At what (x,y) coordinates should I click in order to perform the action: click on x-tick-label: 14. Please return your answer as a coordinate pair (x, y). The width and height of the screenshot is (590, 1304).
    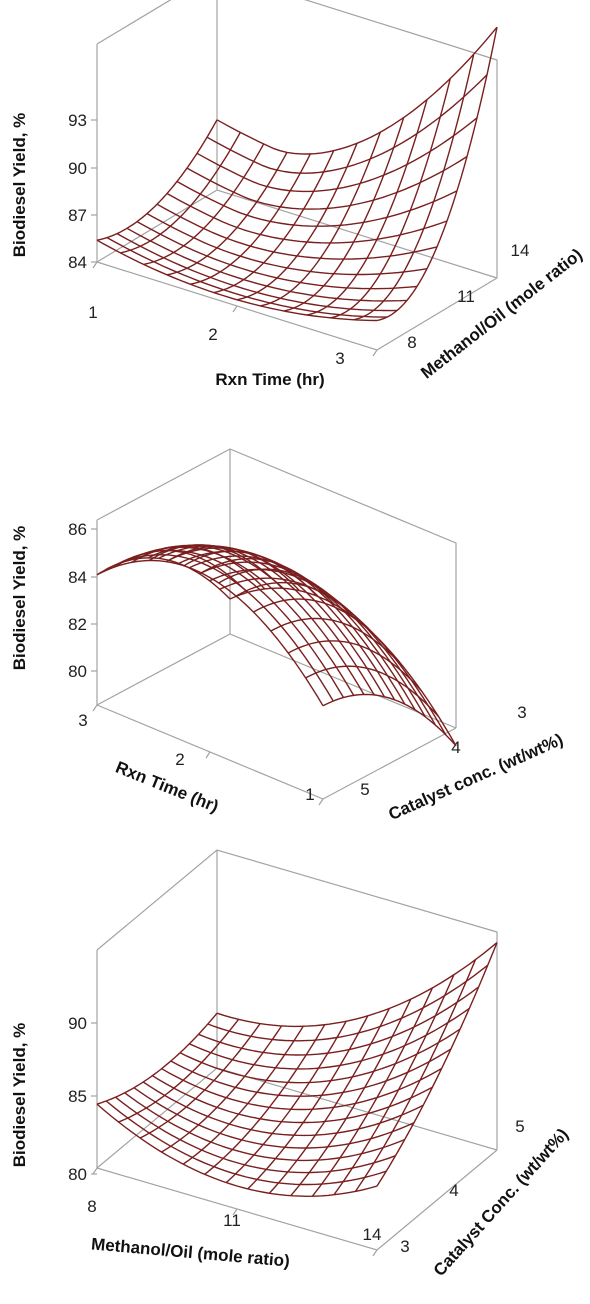
    Looking at the image, I should click on (372, 1234).